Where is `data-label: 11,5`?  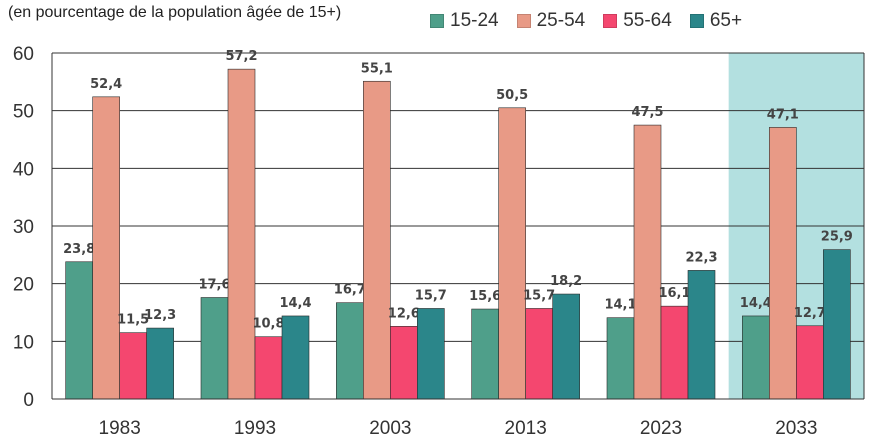 data-label: 11,5 is located at coordinates (133, 320).